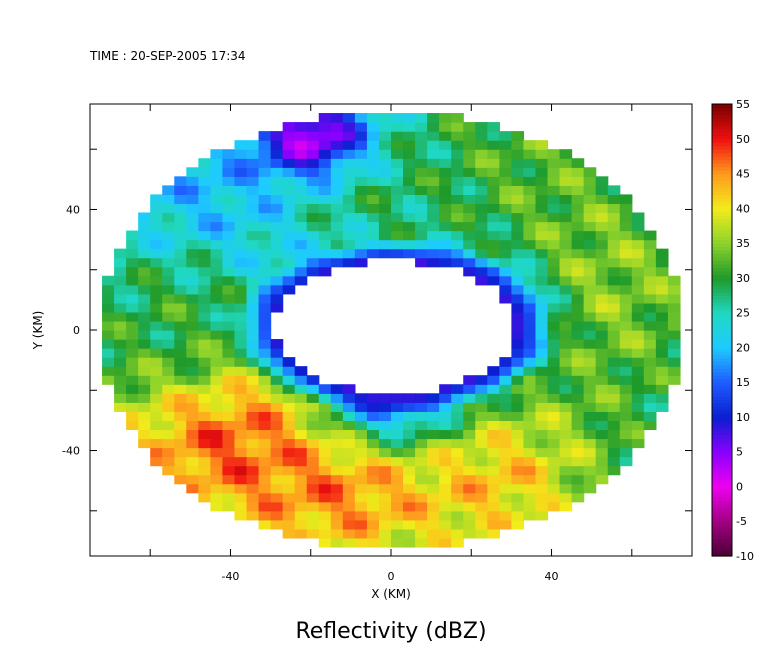 The height and width of the screenshot is (662, 768). What do you see at coordinates (743, 417) in the screenshot?
I see `colorbar-tick-label: 10` at bounding box center [743, 417].